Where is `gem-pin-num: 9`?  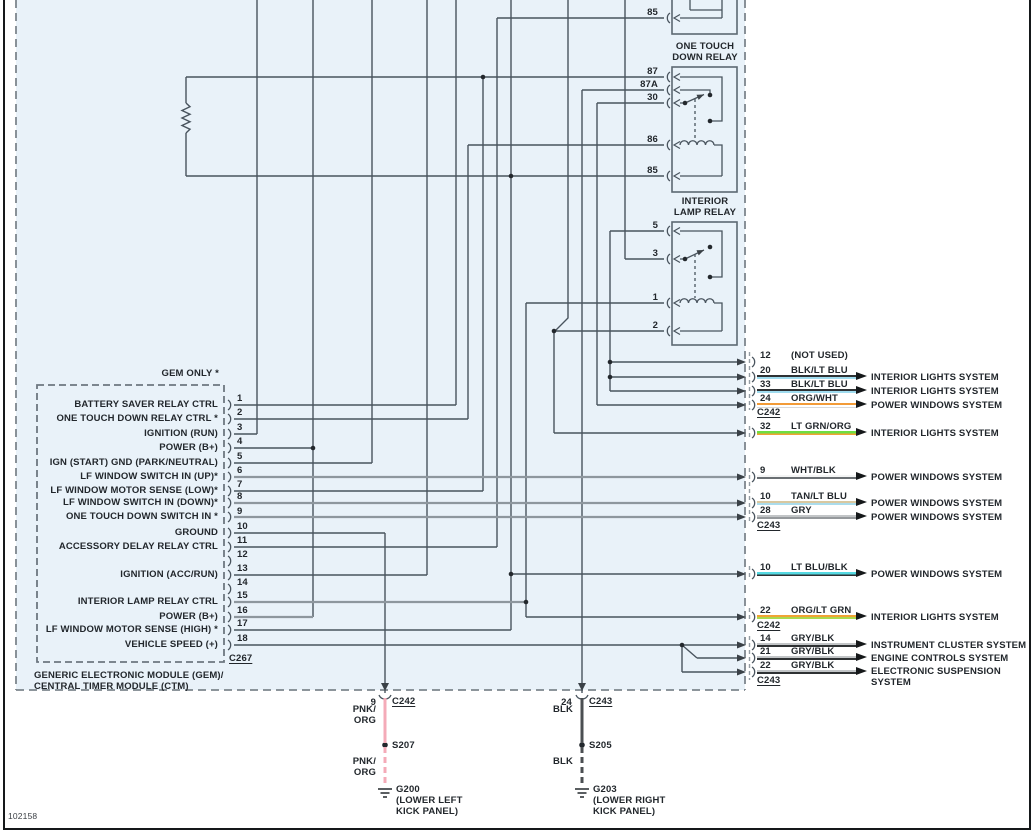
gem-pin-num: 9 is located at coordinates (240, 511).